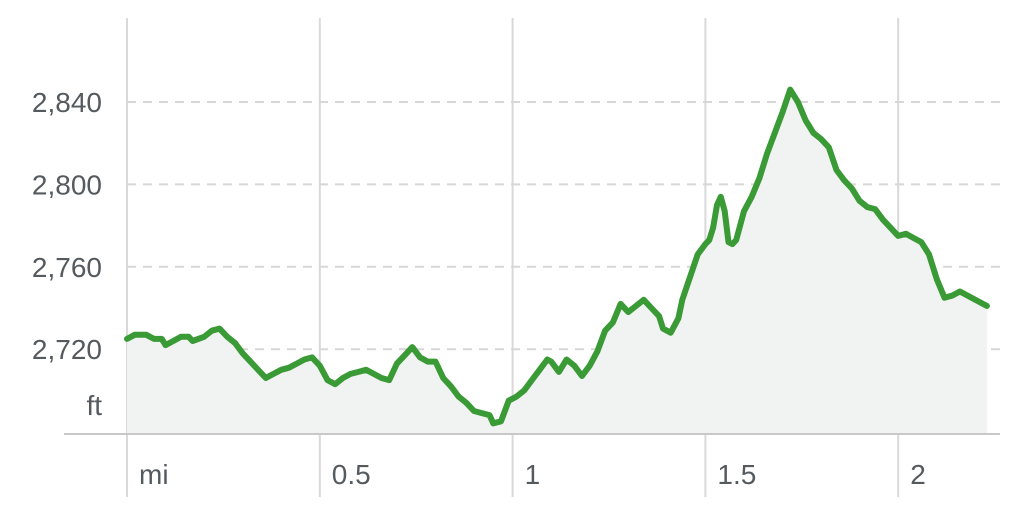 The image size is (1024, 529). Describe the element at coordinates (351, 474) in the screenshot. I see `x-tick-label: 0.5` at that location.